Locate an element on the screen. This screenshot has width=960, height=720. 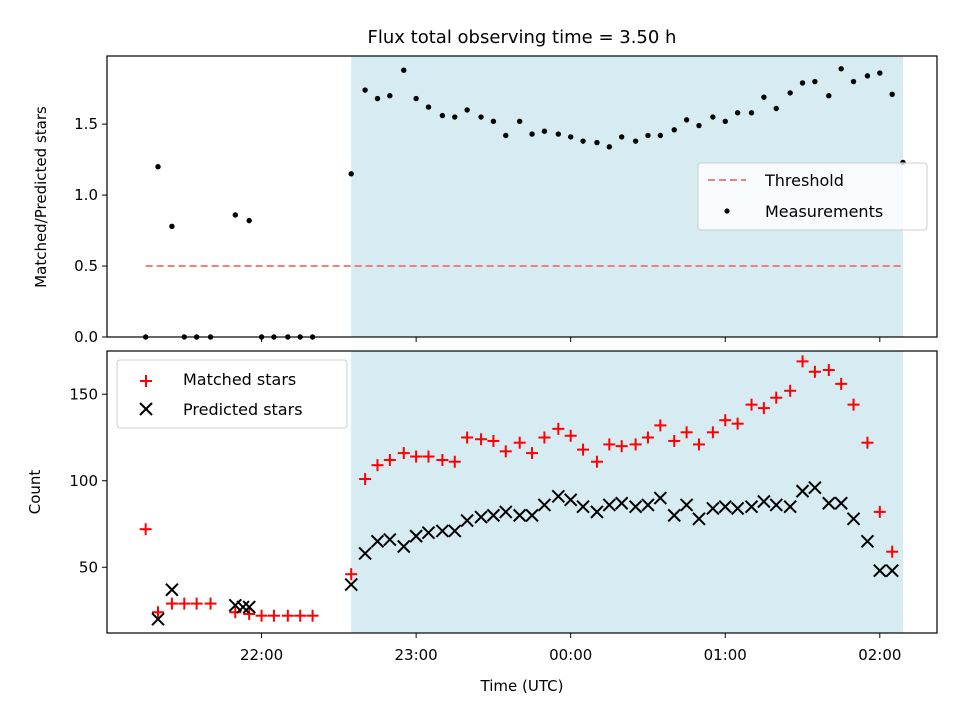
x-tick-label: 23:00 is located at coordinates (416, 655).